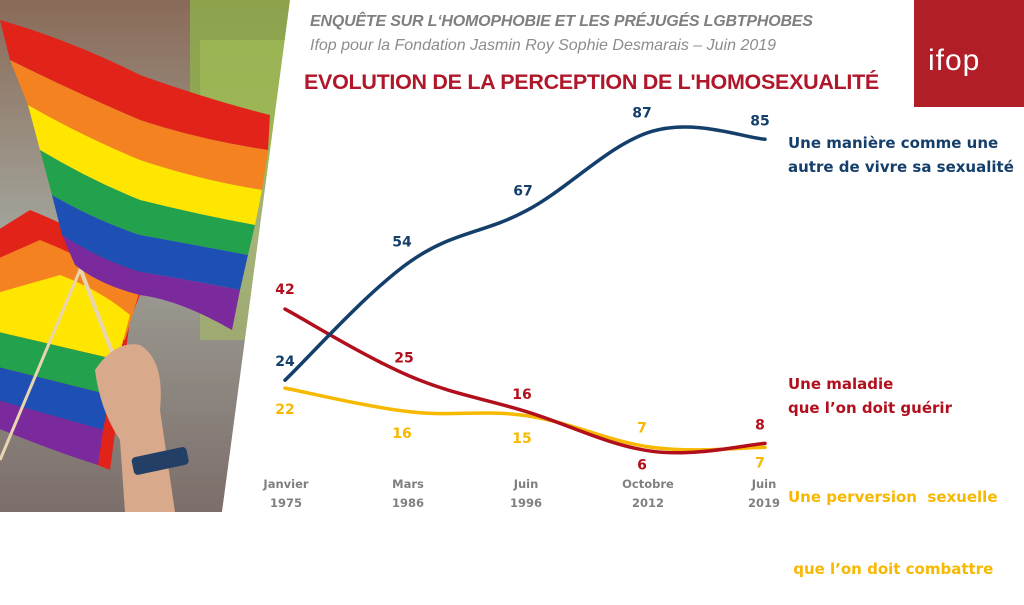 The width and height of the screenshot is (1024, 605). I want to click on legend-line: Une manière comme une, so click(893, 143).